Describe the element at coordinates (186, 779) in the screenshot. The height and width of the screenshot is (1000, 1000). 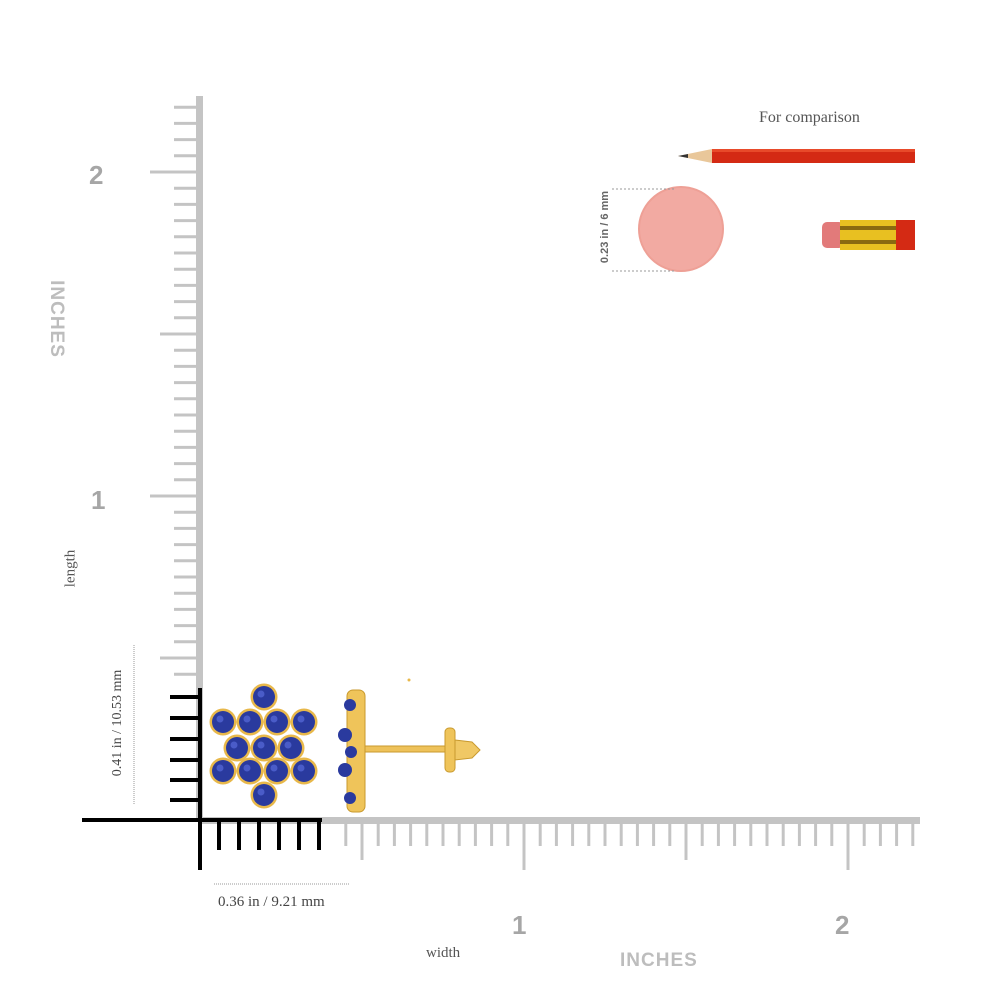
I see `product-height-marker` at that location.